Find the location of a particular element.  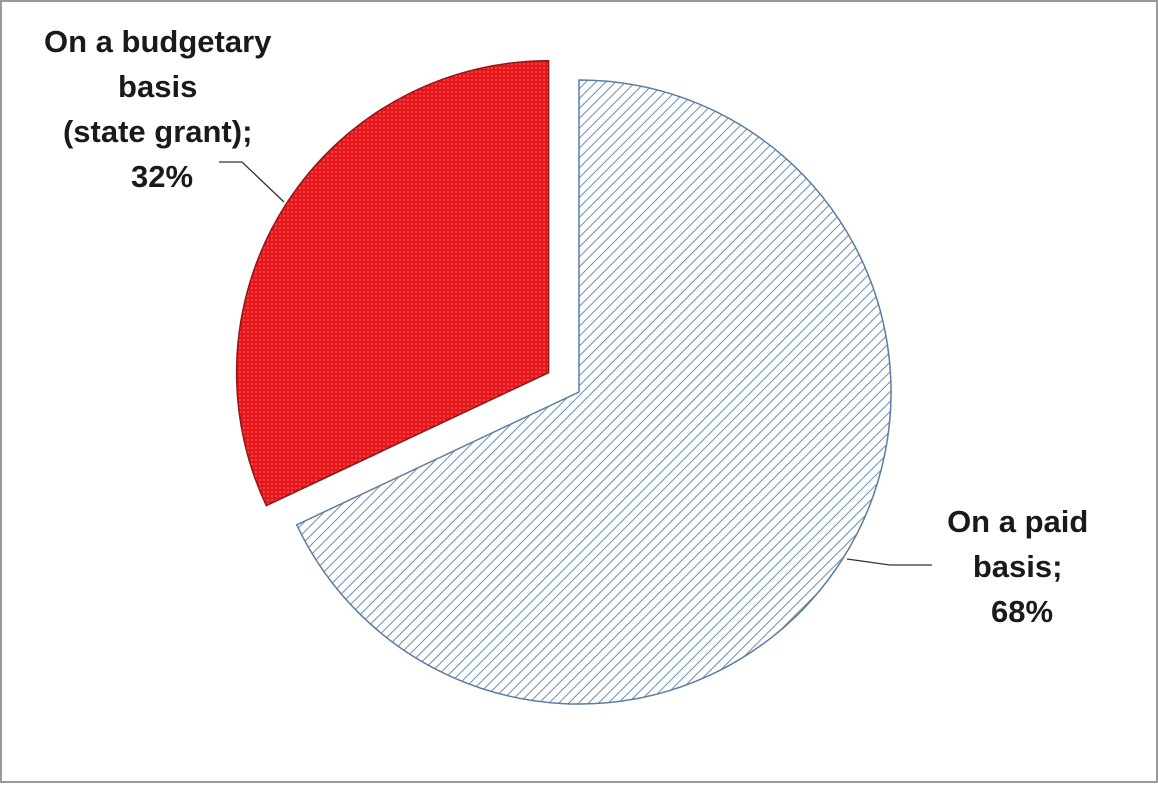

data-label-paid-line: basis; is located at coordinates (1018, 566).